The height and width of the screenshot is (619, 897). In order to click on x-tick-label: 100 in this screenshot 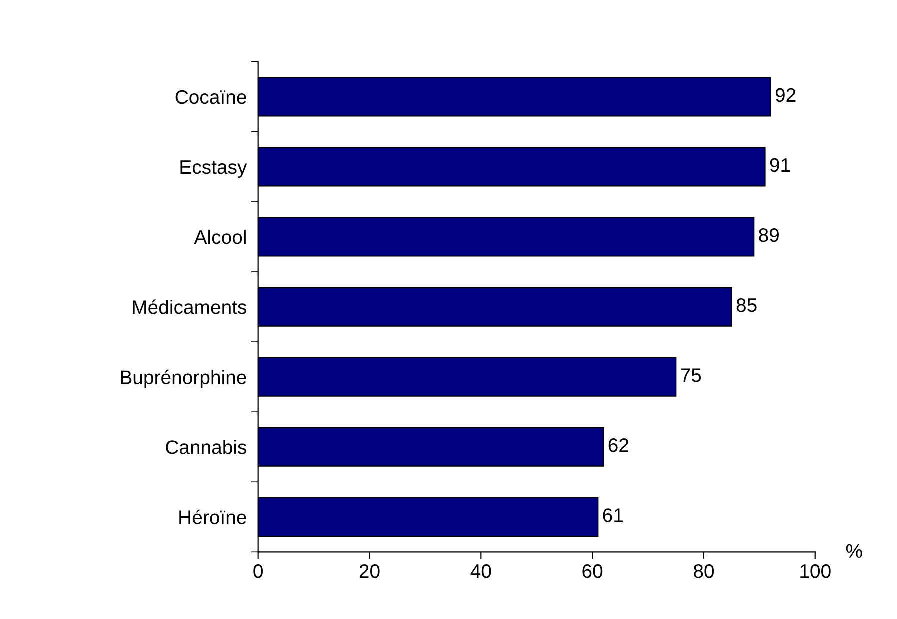, I will do `click(815, 571)`.